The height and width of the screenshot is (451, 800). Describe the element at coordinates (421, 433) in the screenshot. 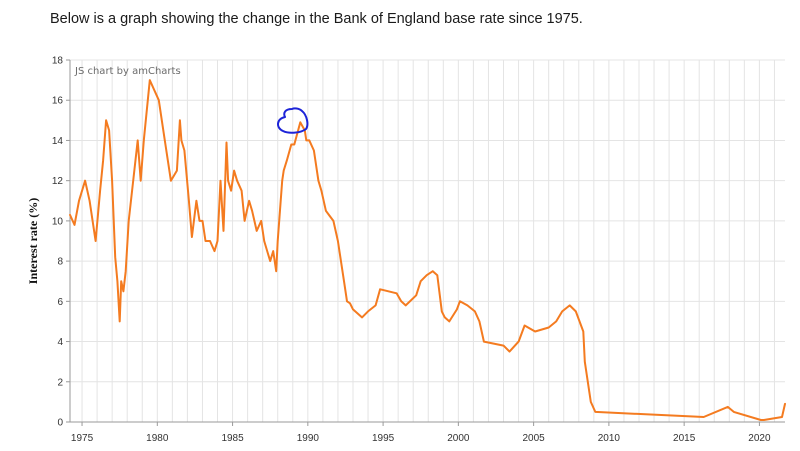

I see `x-axis-ticks: 1975 1980 1985 1990 1995 2000 2005 2010 2015 2020` at that location.